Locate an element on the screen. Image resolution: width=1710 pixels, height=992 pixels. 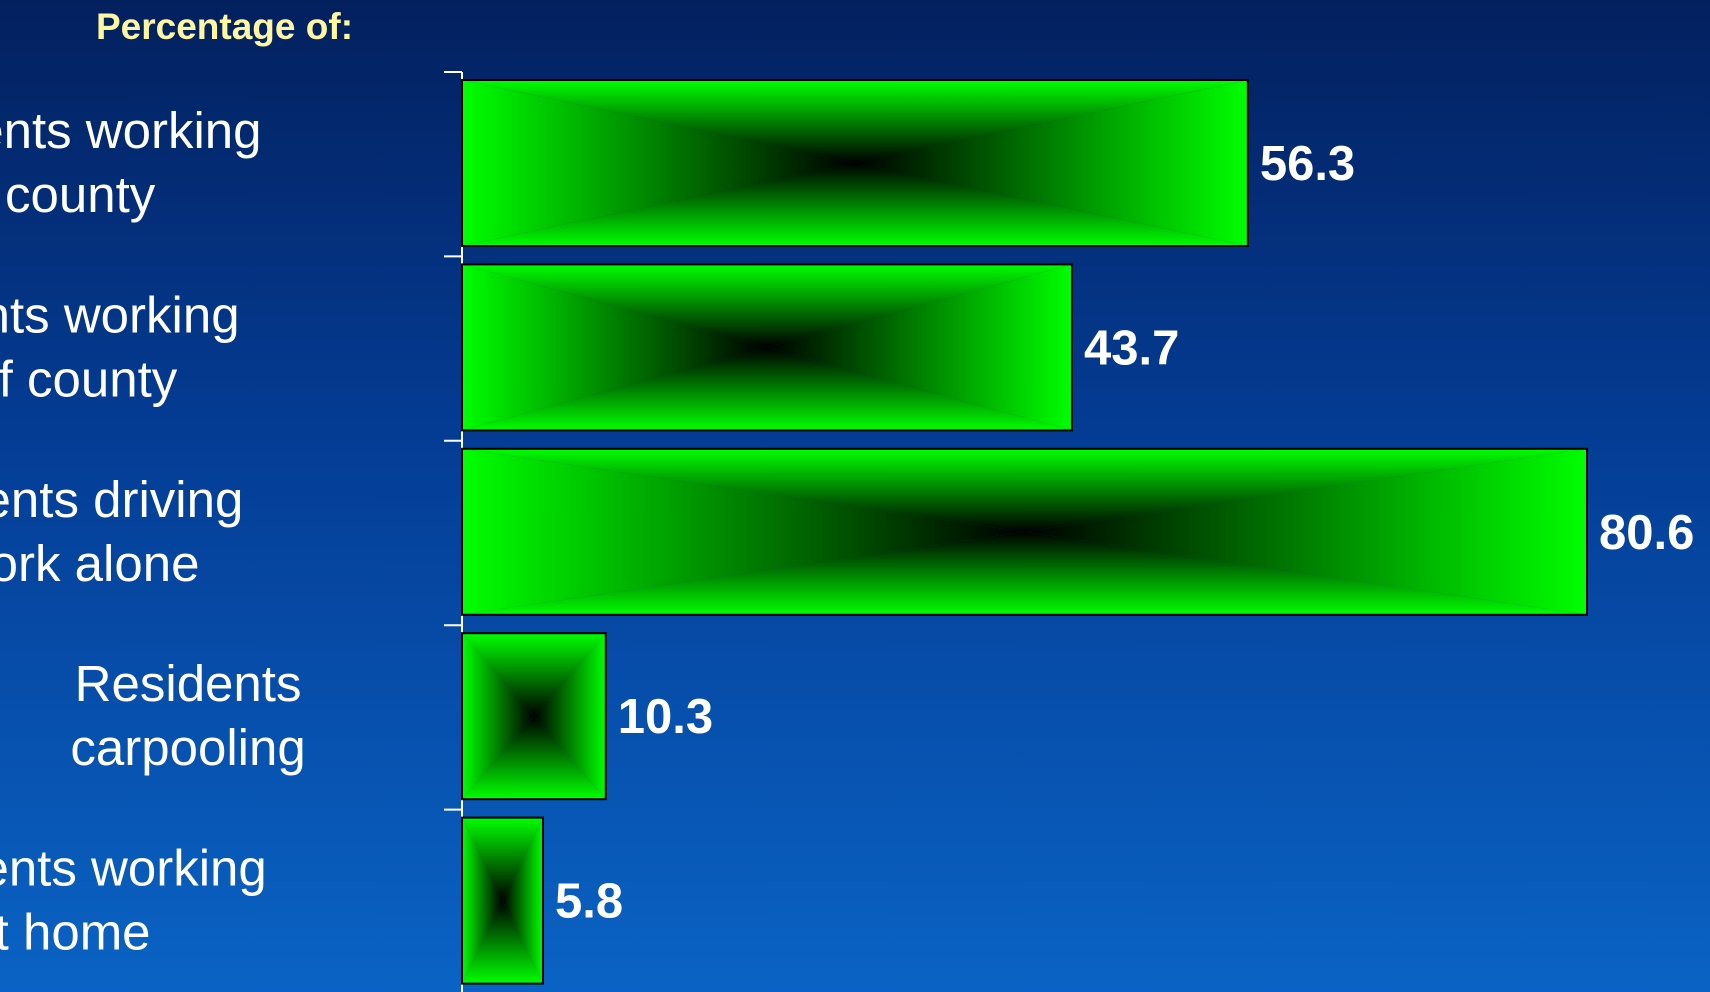
category-label-line: in county is located at coordinates (78, 194).